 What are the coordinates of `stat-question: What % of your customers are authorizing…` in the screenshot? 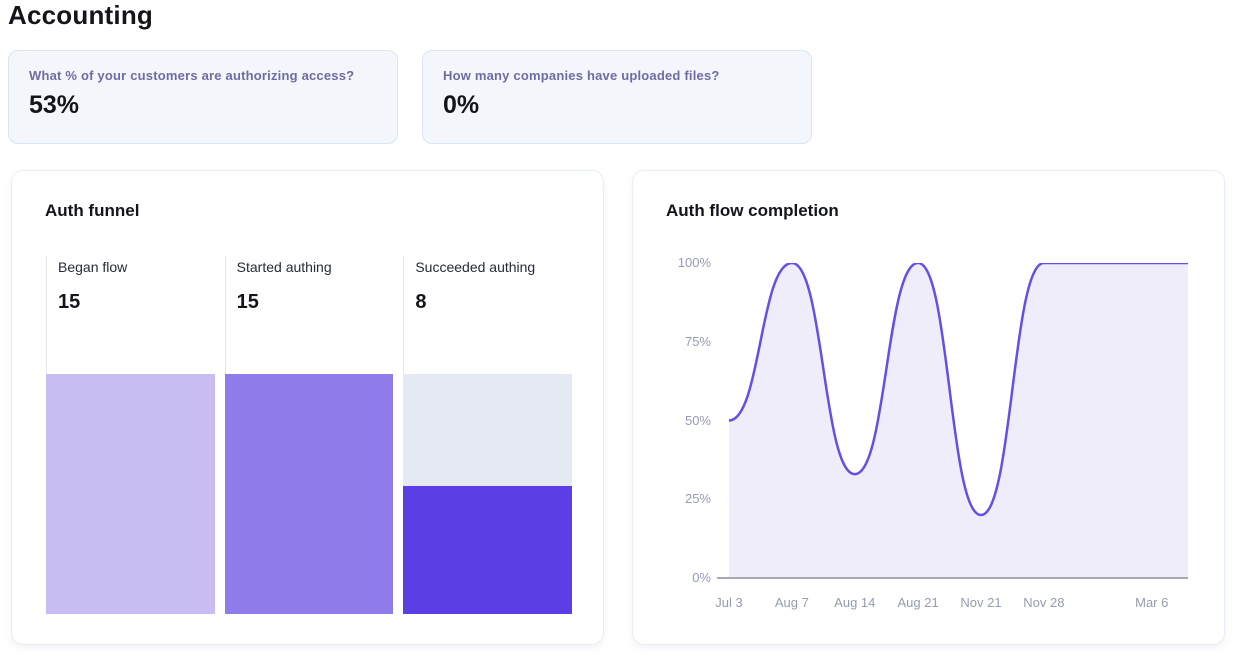 It's located at (192, 75).